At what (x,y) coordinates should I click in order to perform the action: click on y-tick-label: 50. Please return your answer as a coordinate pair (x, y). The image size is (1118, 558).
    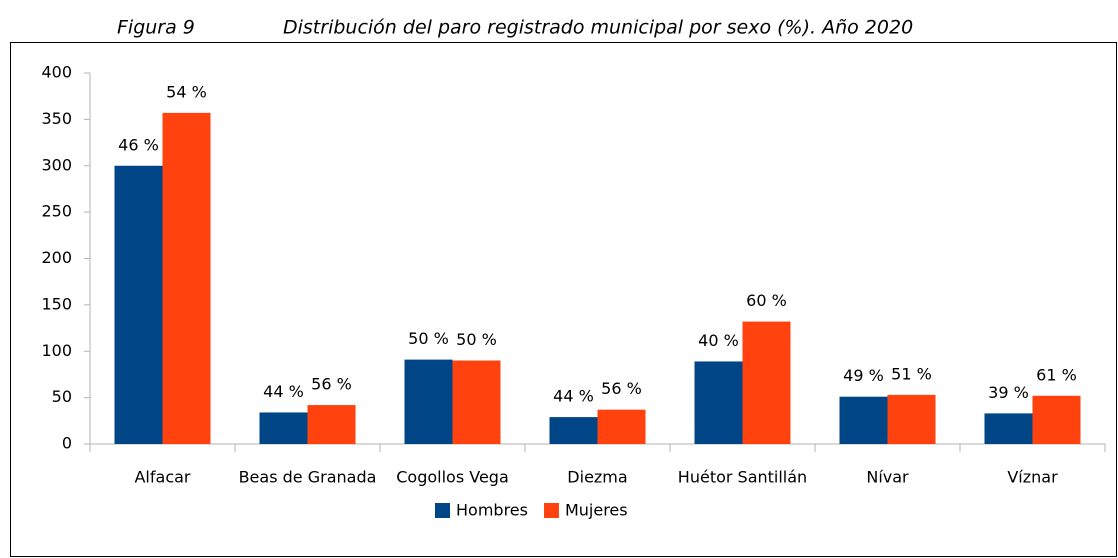
    Looking at the image, I should click on (62, 396).